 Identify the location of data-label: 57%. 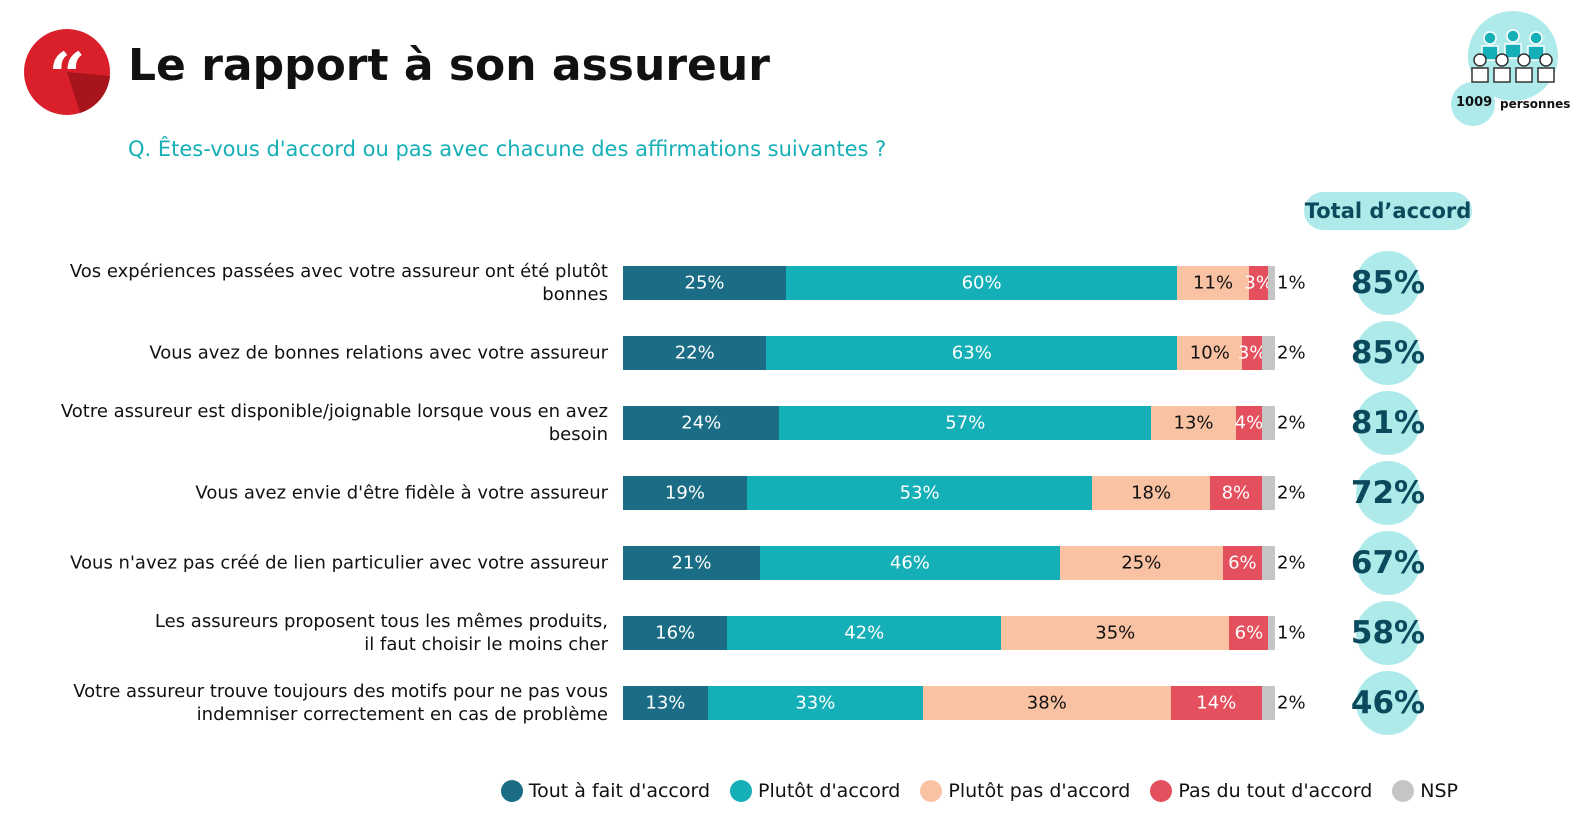
(965, 423).